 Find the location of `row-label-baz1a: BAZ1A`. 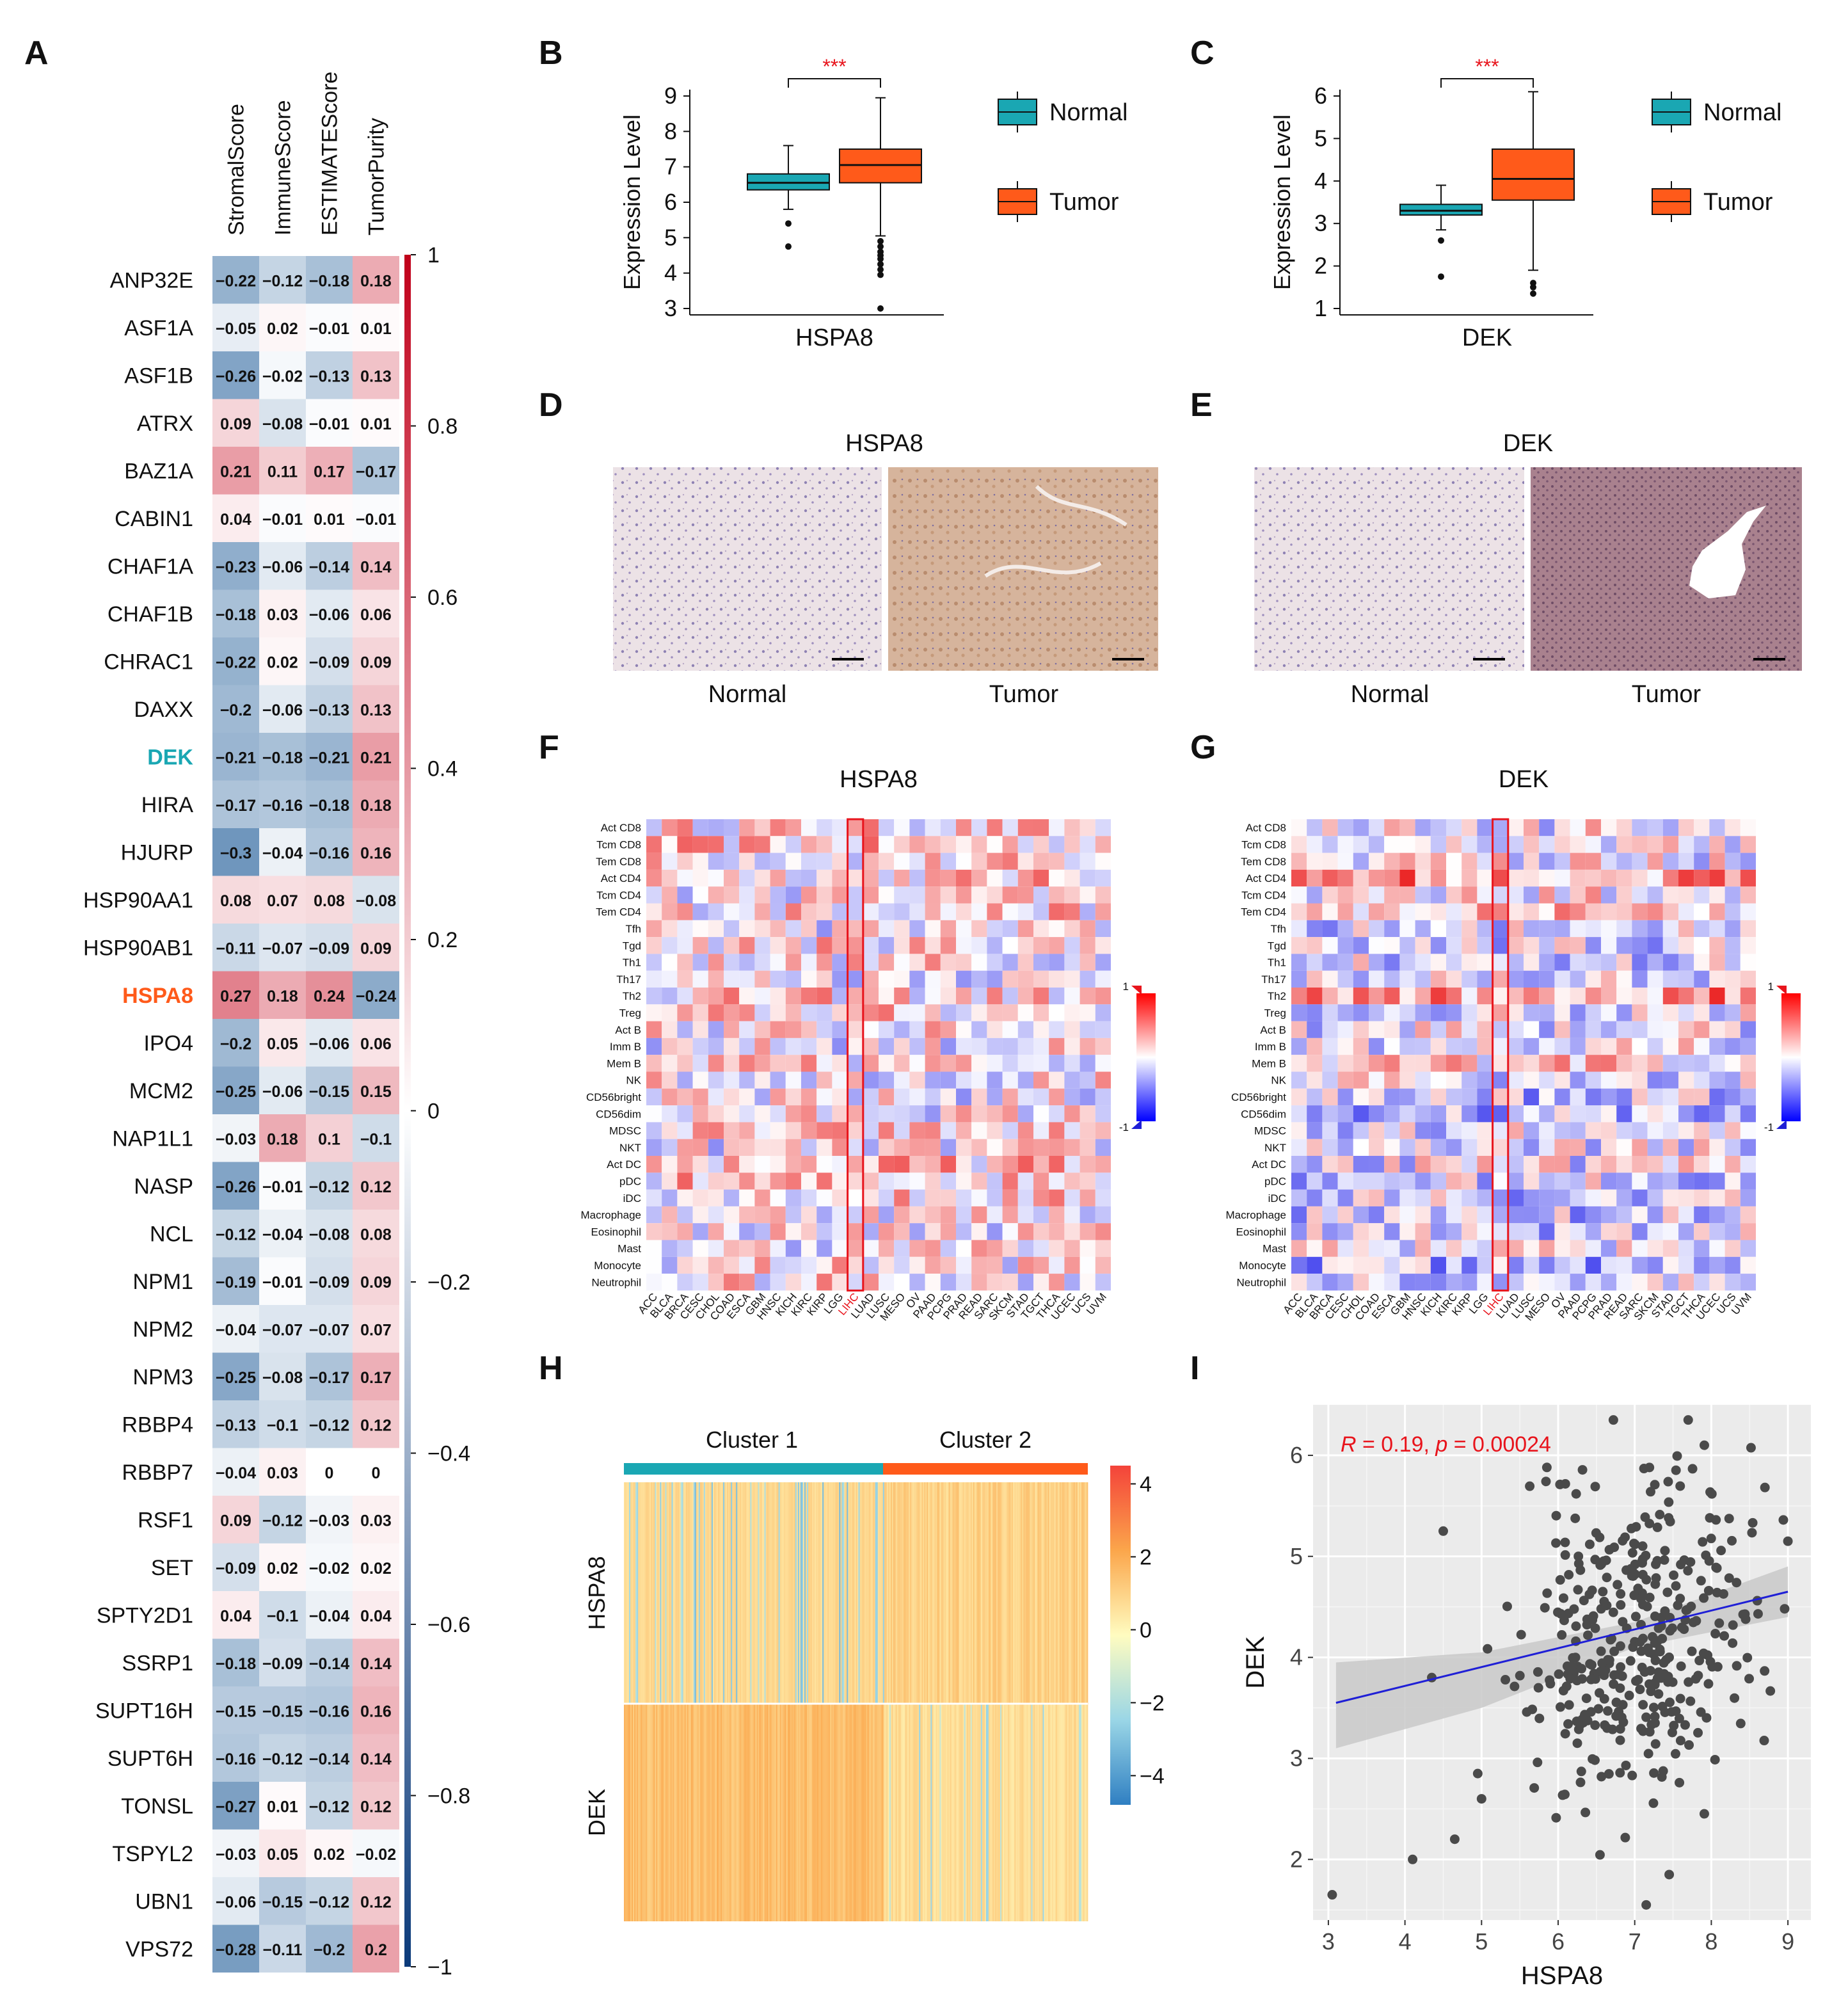

row-label-baz1a: BAZ1A is located at coordinates (158, 471).